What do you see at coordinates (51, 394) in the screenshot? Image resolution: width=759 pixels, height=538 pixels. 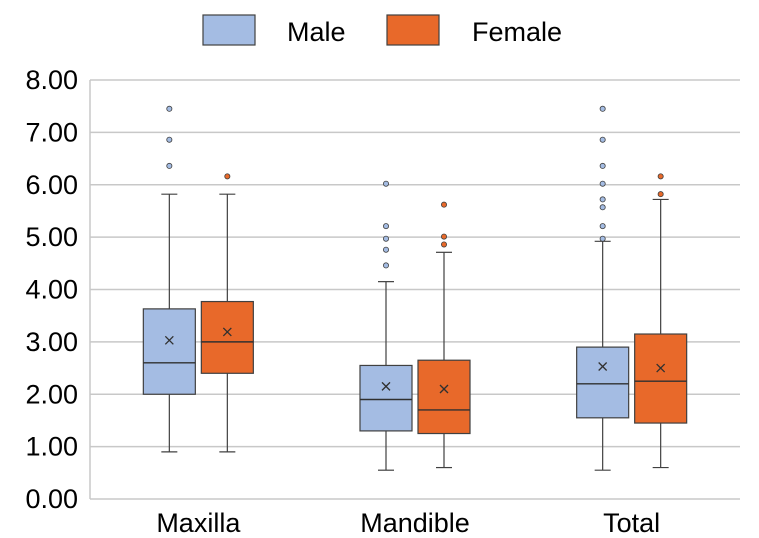 I see `y-tick-label: 2.00` at bounding box center [51, 394].